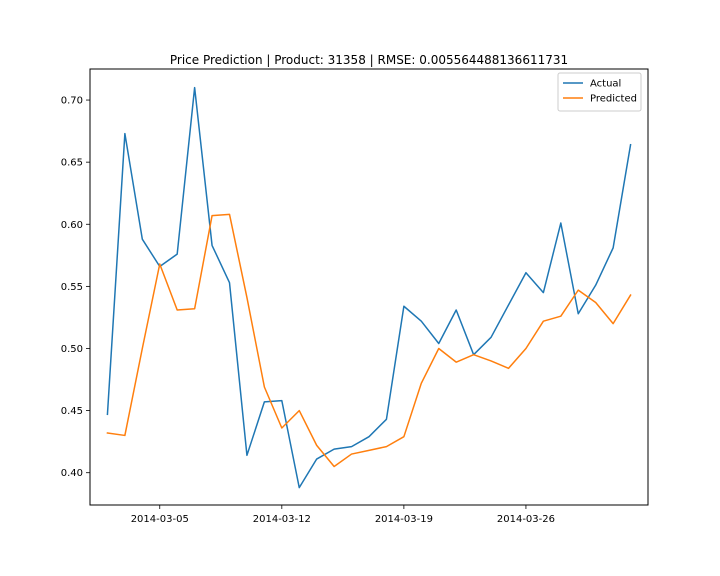 The image size is (720, 576). What do you see at coordinates (72, 225) in the screenshot?
I see `y-tick-label: 0.60` at bounding box center [72, 225].